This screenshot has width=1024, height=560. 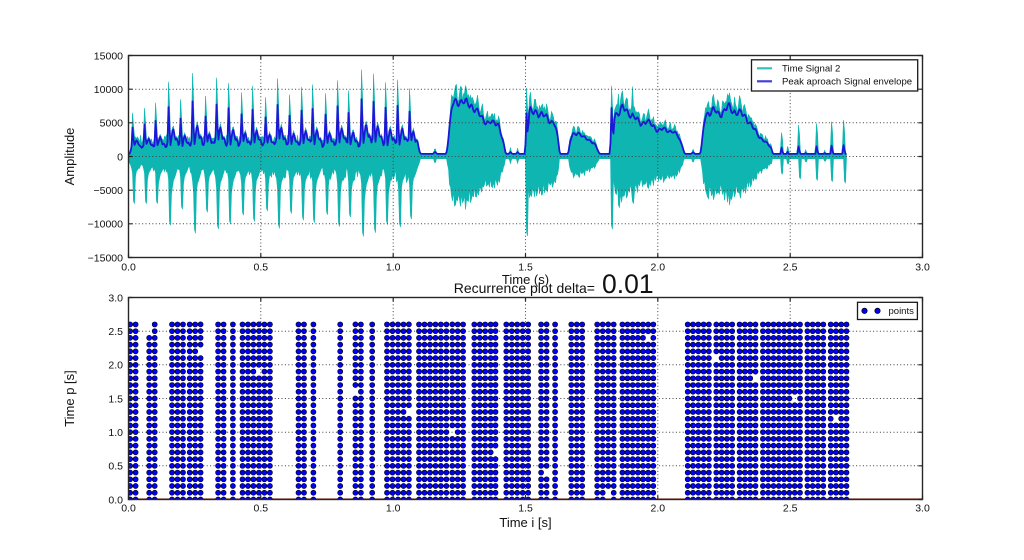 I want to click on svg-text: Time p [s], so click(x=69, y=398).